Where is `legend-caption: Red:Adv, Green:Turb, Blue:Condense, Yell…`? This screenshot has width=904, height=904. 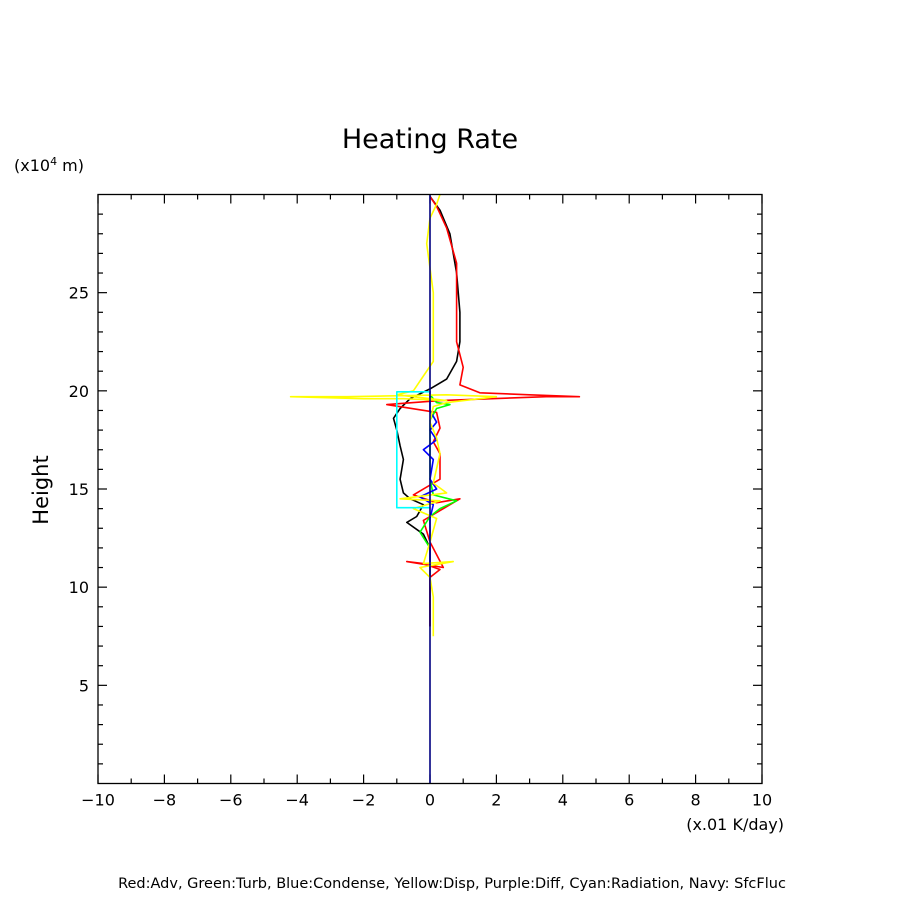 legend-caption: Red:Adv, Green:Turb, Blue:Condense, Yell… is located at coordinates (452, 884).